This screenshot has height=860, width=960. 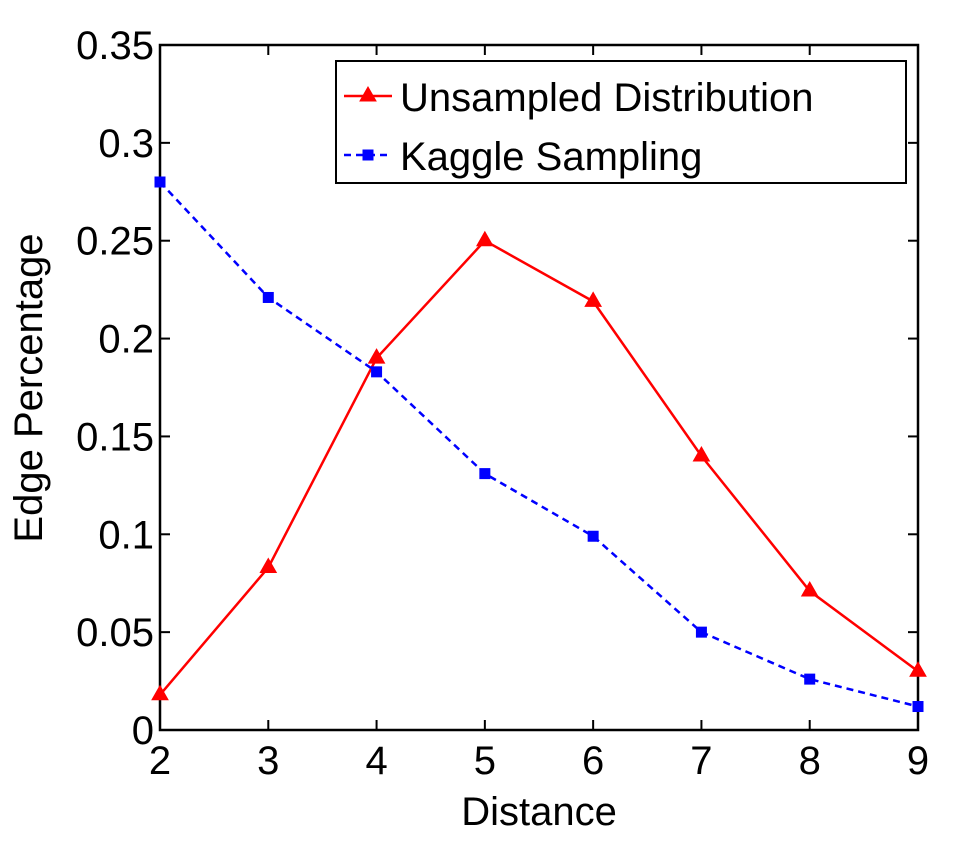 I want to click on legend-box, so click(x=621, y=122).